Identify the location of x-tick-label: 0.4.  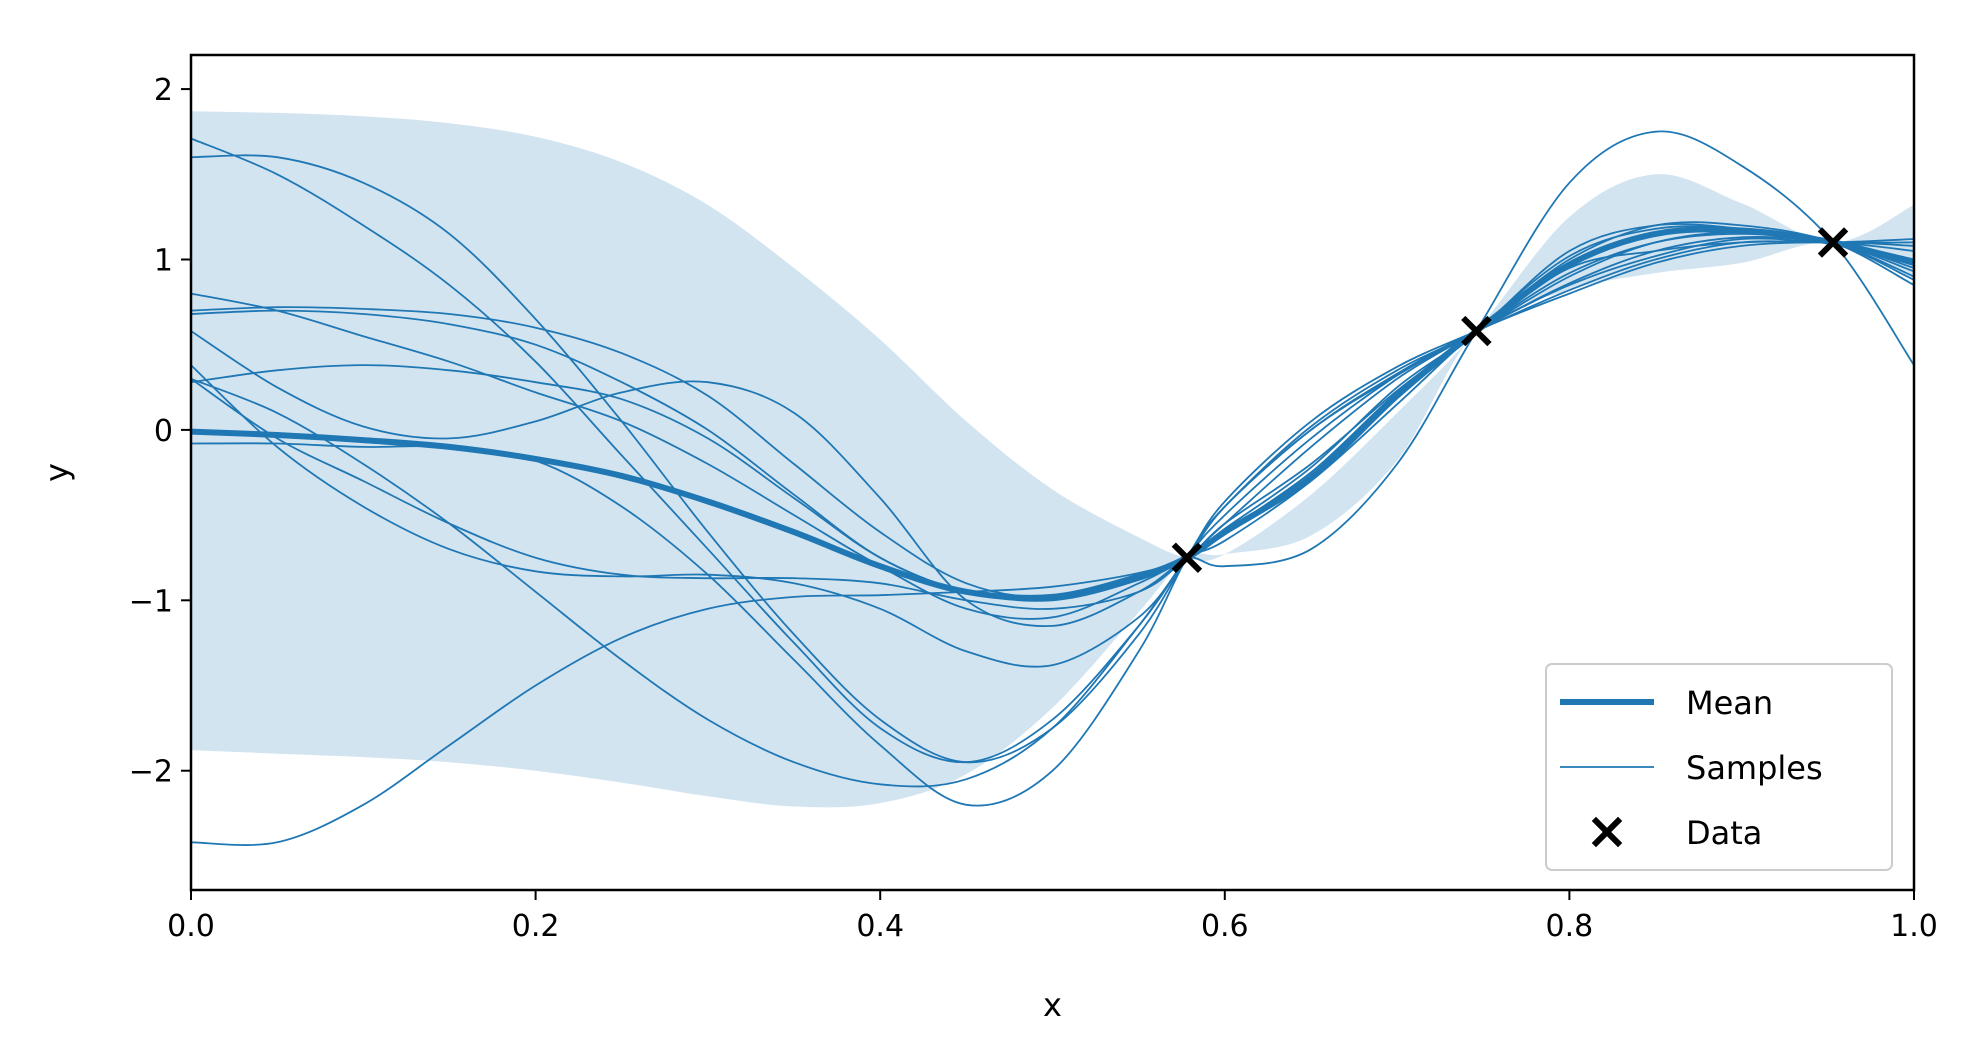
(880, 926).